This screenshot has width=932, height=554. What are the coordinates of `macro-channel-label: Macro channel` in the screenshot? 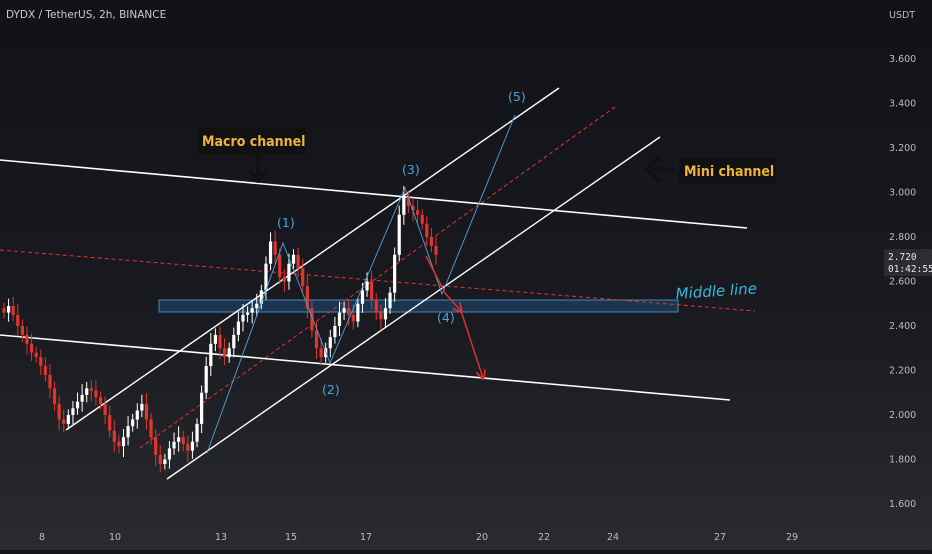 It's located at (253, 142).